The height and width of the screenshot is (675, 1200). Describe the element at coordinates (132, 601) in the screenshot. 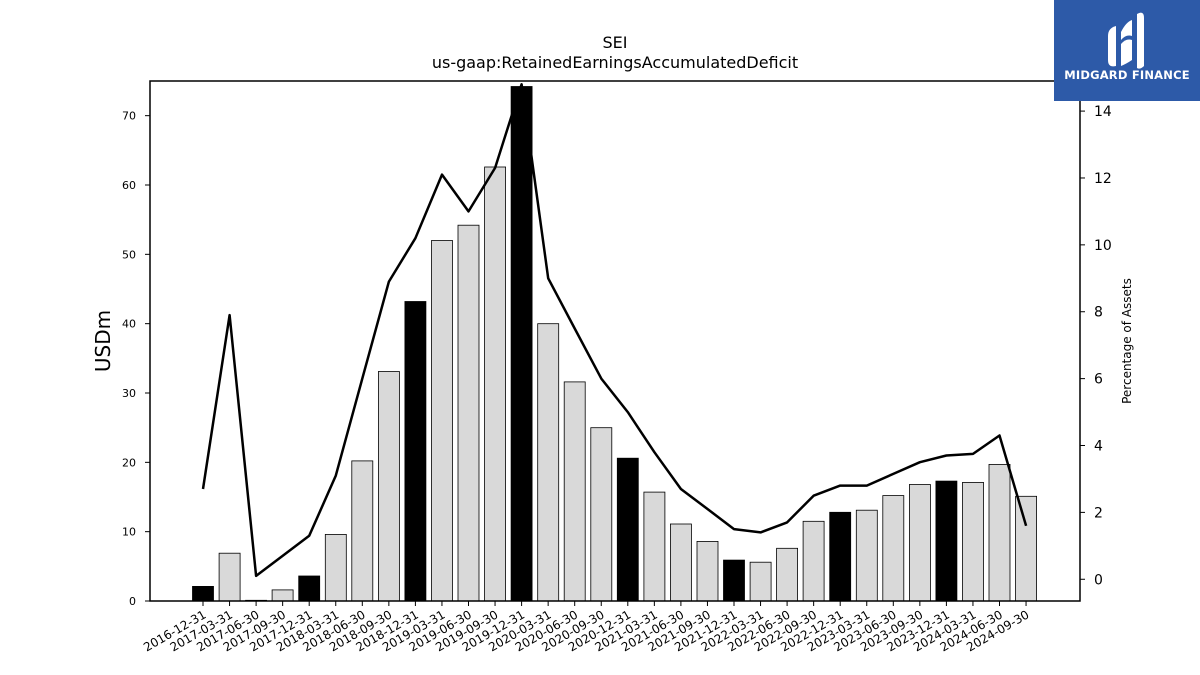

I see `y-tick-label: 0` at that location.